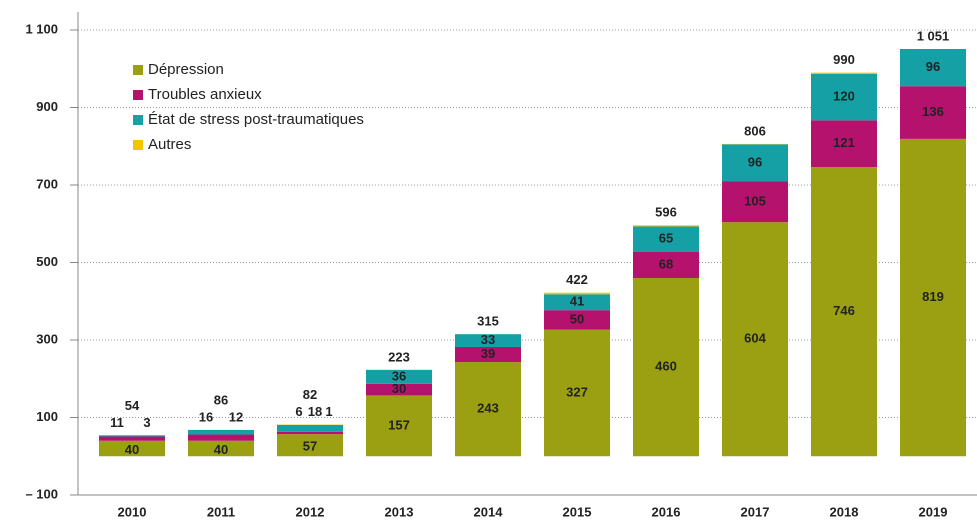 This screenshot has width=977, height=523. I want to click on y-tick-label: 700, so click(47, 183).